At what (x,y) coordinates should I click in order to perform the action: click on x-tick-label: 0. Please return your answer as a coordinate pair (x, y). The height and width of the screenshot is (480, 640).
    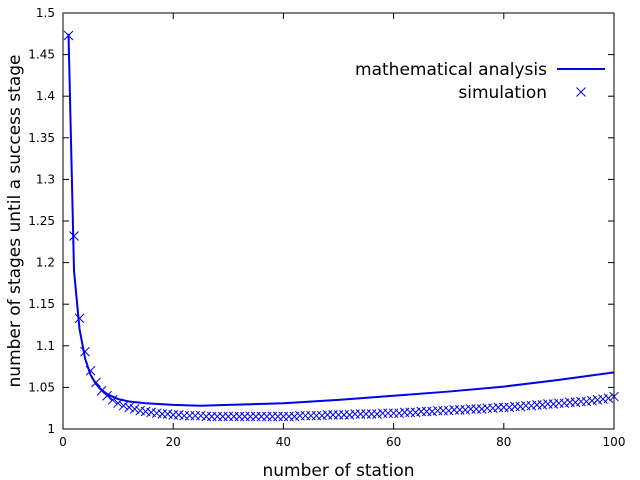
    Looking at the image, I should click on (63, 442).